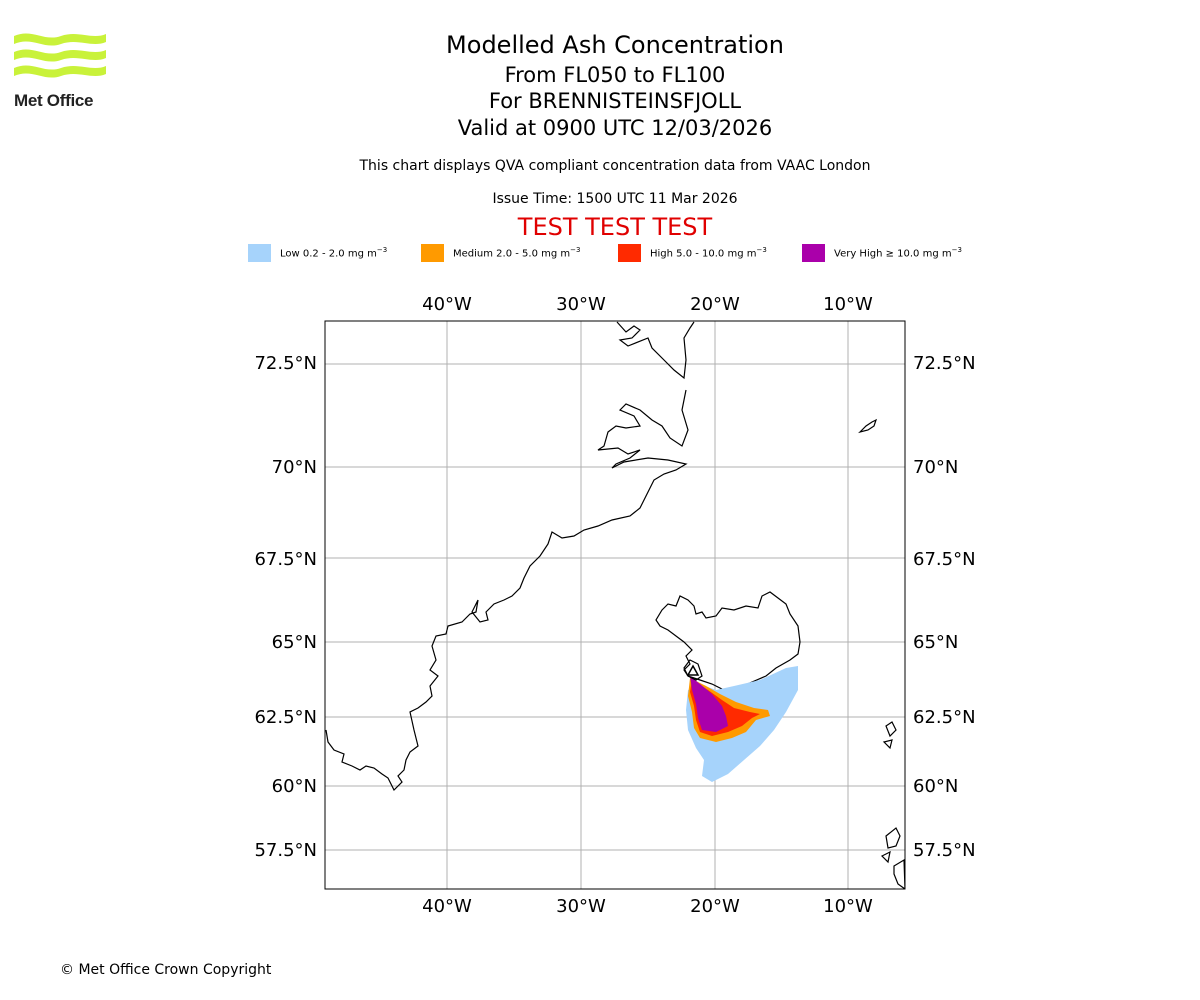 Image resolution: width=1200 pixels, height=1000 pixels. What do you see at coordinates (944, 363) in the screenshot?
I see `lat-label-right-72-5n: 72.5°N` at bounding box center [944, 363].